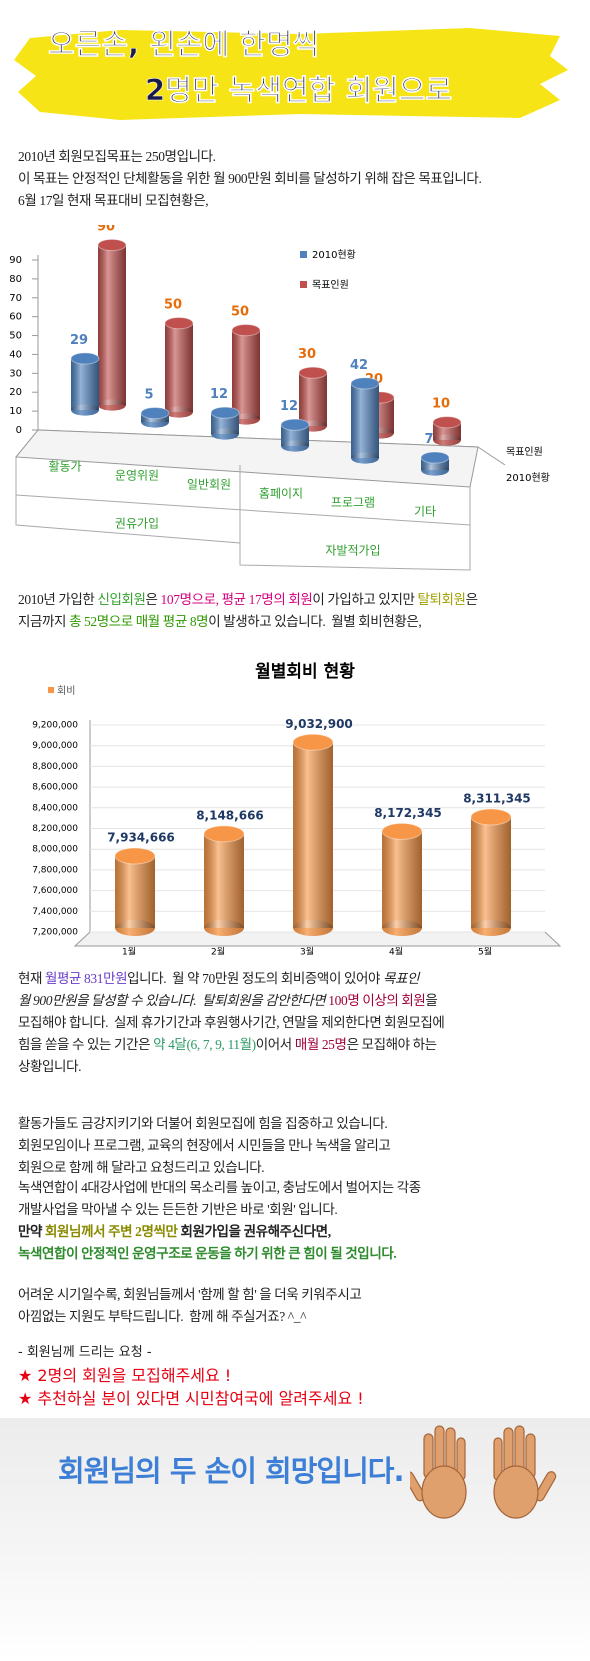  What do you see at coordinates (66, 691) in the screenshot?
I see `legend-label: 회비` at bounding box center [66, 691].